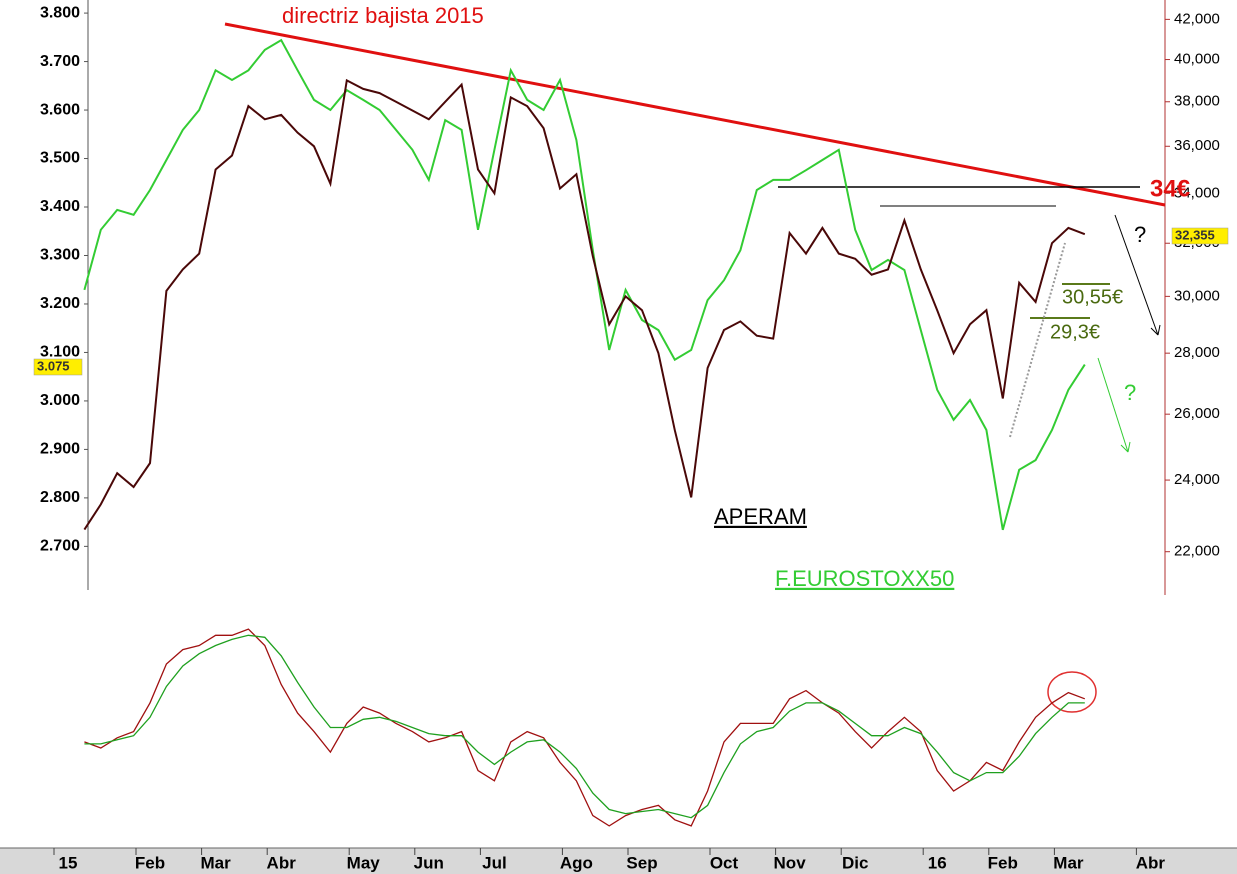 The height and width of the screenshot is (874, 1237). What do you see at coordinates (68, 862) in the screenshot?
I see `x-tick-label: 15` at bounding box center [68, 862].